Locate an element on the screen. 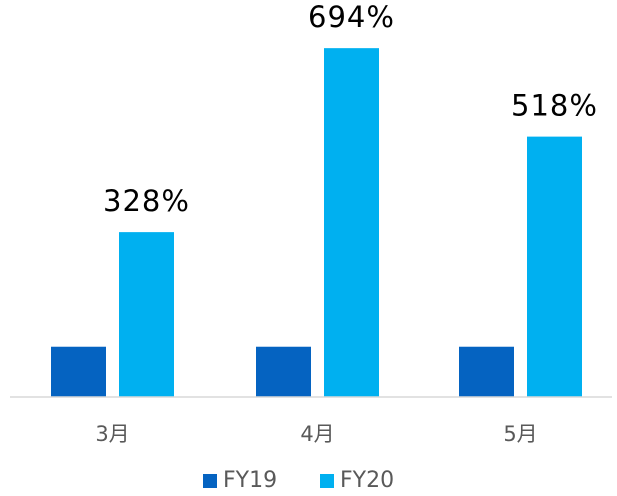 The width and height of the screenshot is (617, 496). legend-swatch-fy19 is located at coordinates (210, 481).